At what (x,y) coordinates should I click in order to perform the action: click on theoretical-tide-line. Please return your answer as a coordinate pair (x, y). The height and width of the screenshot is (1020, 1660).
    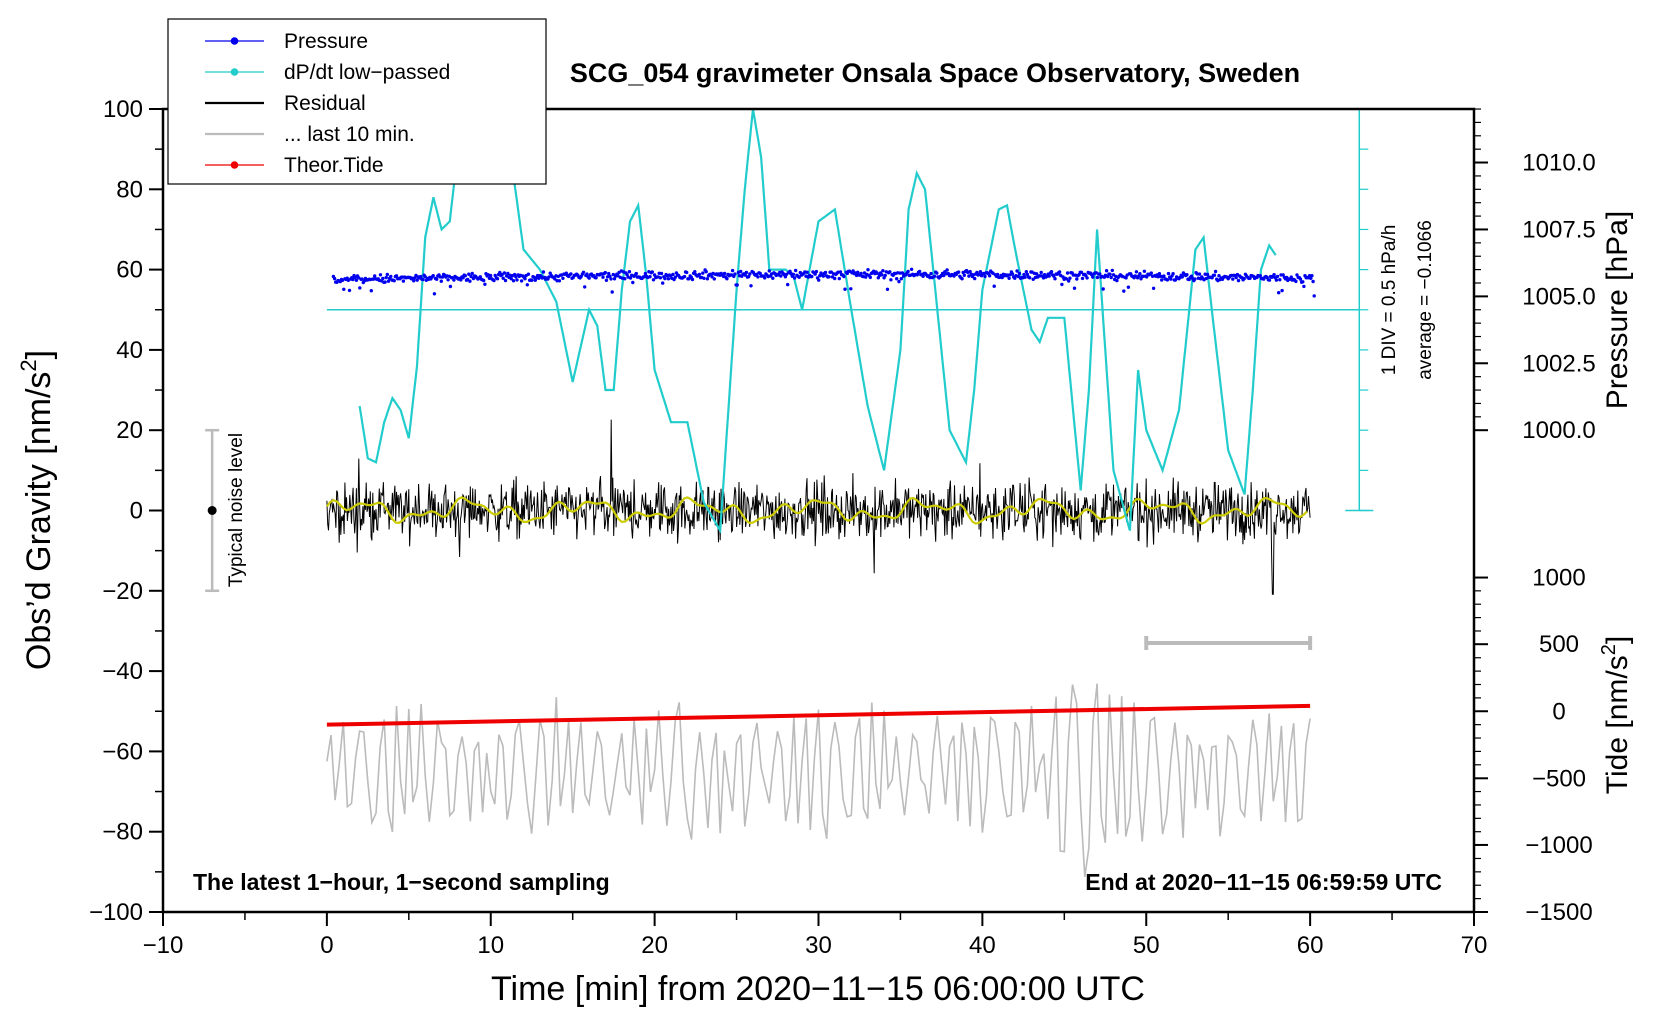
    Looking at the image, I should click on (818, 715).